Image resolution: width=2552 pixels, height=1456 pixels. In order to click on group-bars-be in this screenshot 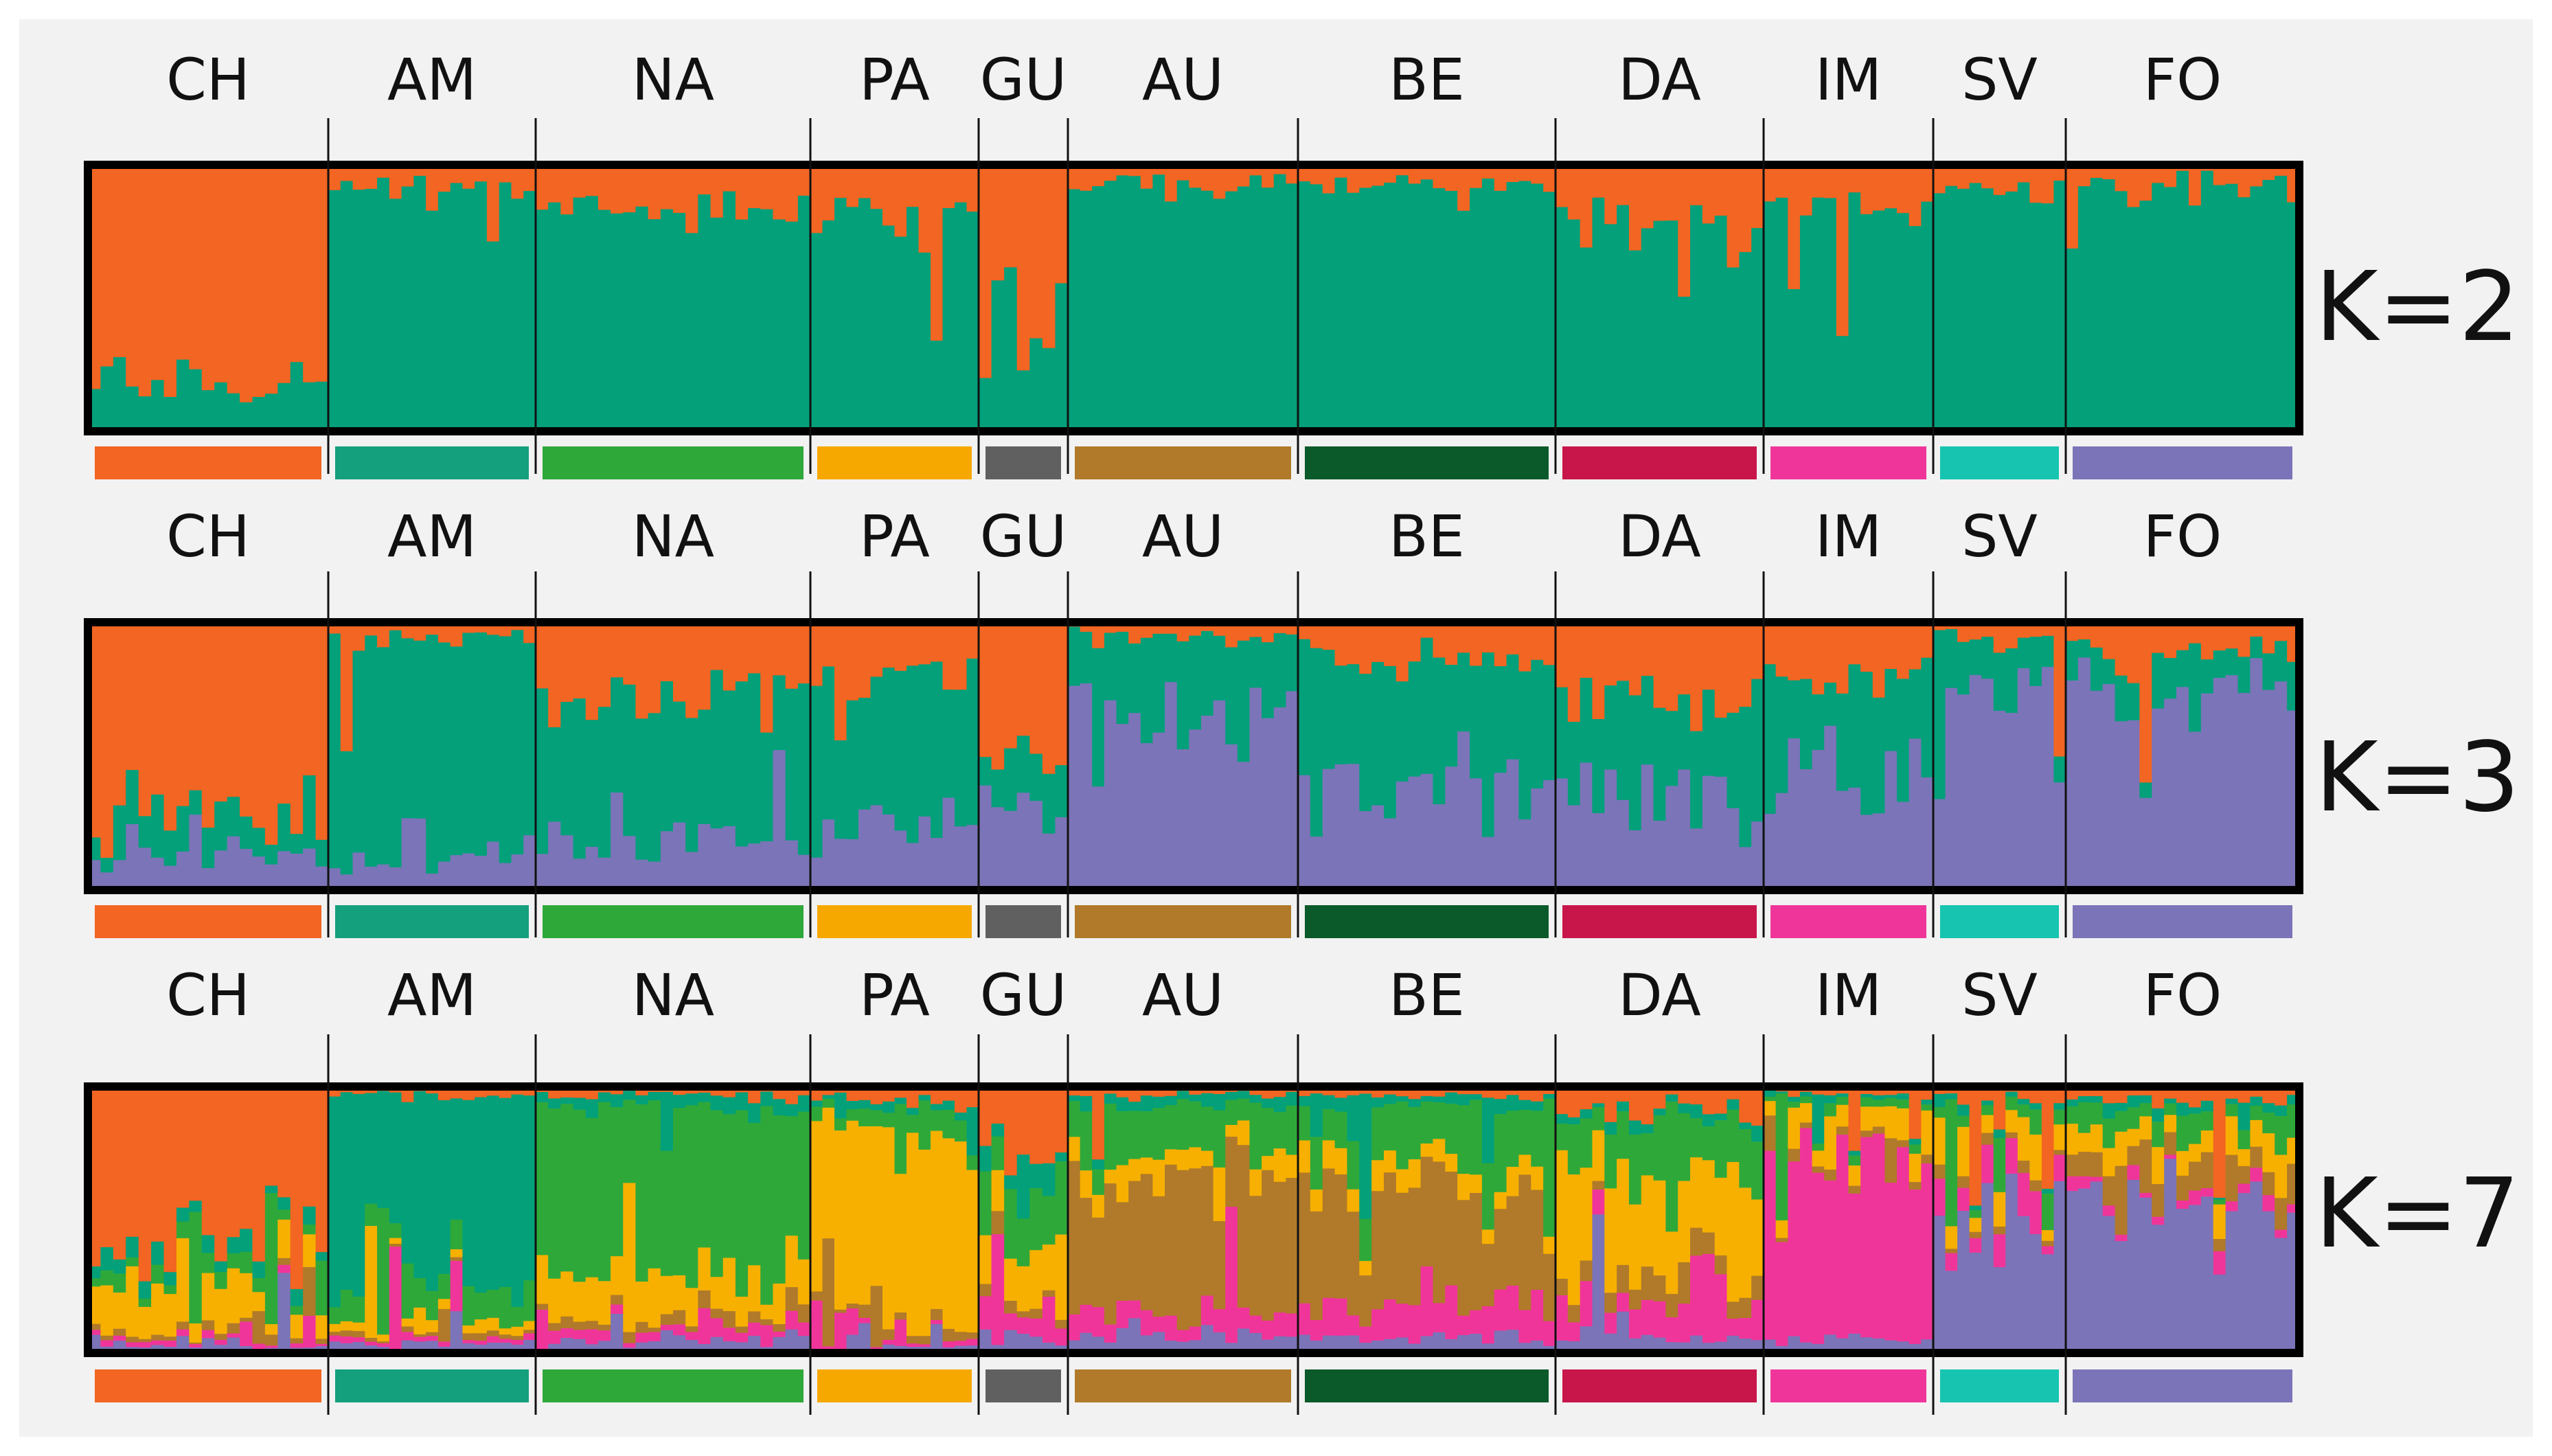, I will do `click(1427, 298)`.